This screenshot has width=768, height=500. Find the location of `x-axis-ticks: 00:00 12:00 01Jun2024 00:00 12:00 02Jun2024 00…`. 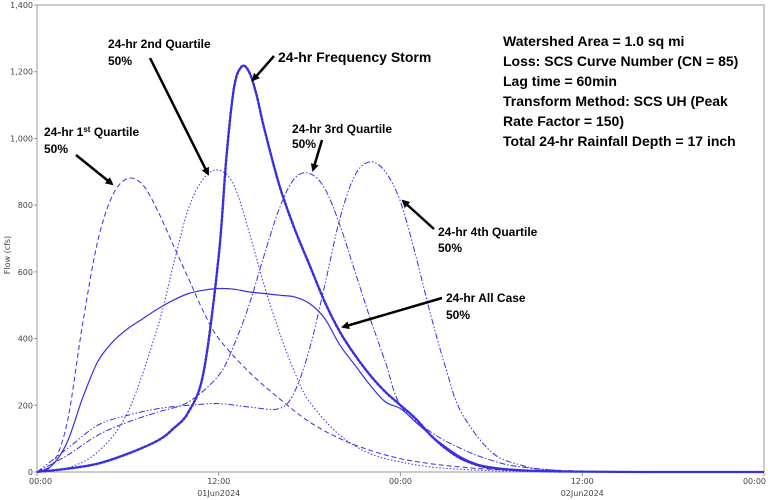

x-axis-ticks: 00:00 12:00 01Jun2024 00:00 12:00 02Jun2024 00… is located at coordinates (397, 485).